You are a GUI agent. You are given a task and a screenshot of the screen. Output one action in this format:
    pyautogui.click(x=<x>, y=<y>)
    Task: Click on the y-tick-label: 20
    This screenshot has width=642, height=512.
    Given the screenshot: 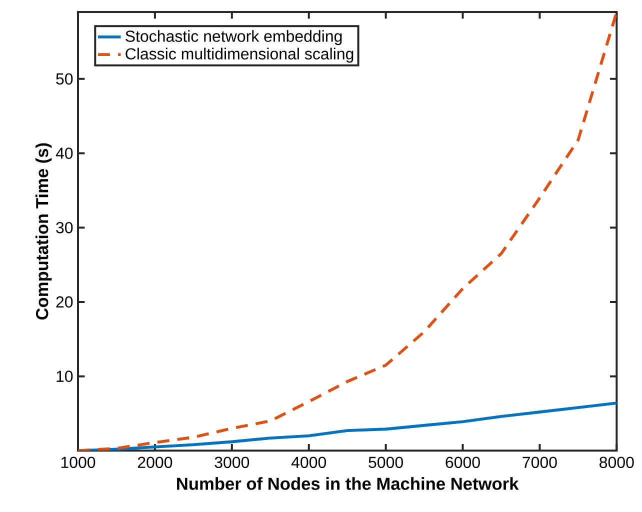 What is the action you would take?
    pyautogui.click(x=64, y=302)
    